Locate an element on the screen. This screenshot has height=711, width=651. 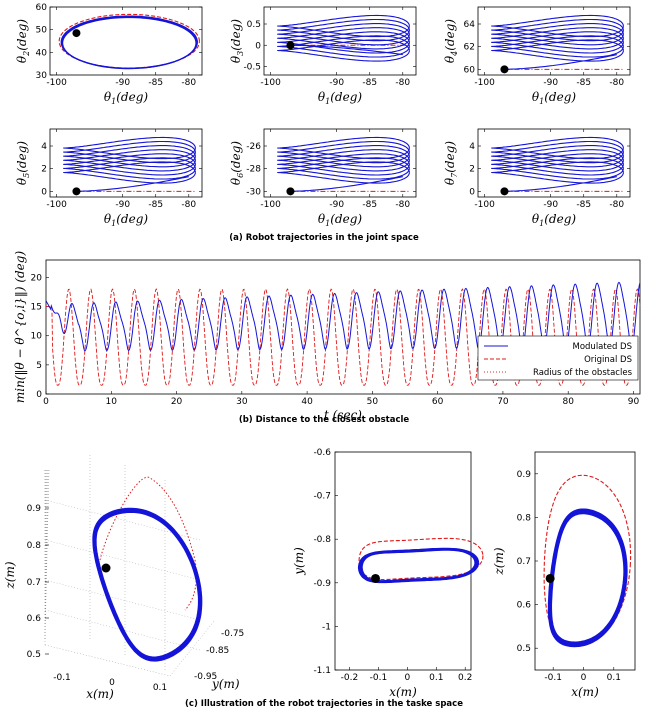
y-tick-label: 30 is located at coordinates (42, 76).